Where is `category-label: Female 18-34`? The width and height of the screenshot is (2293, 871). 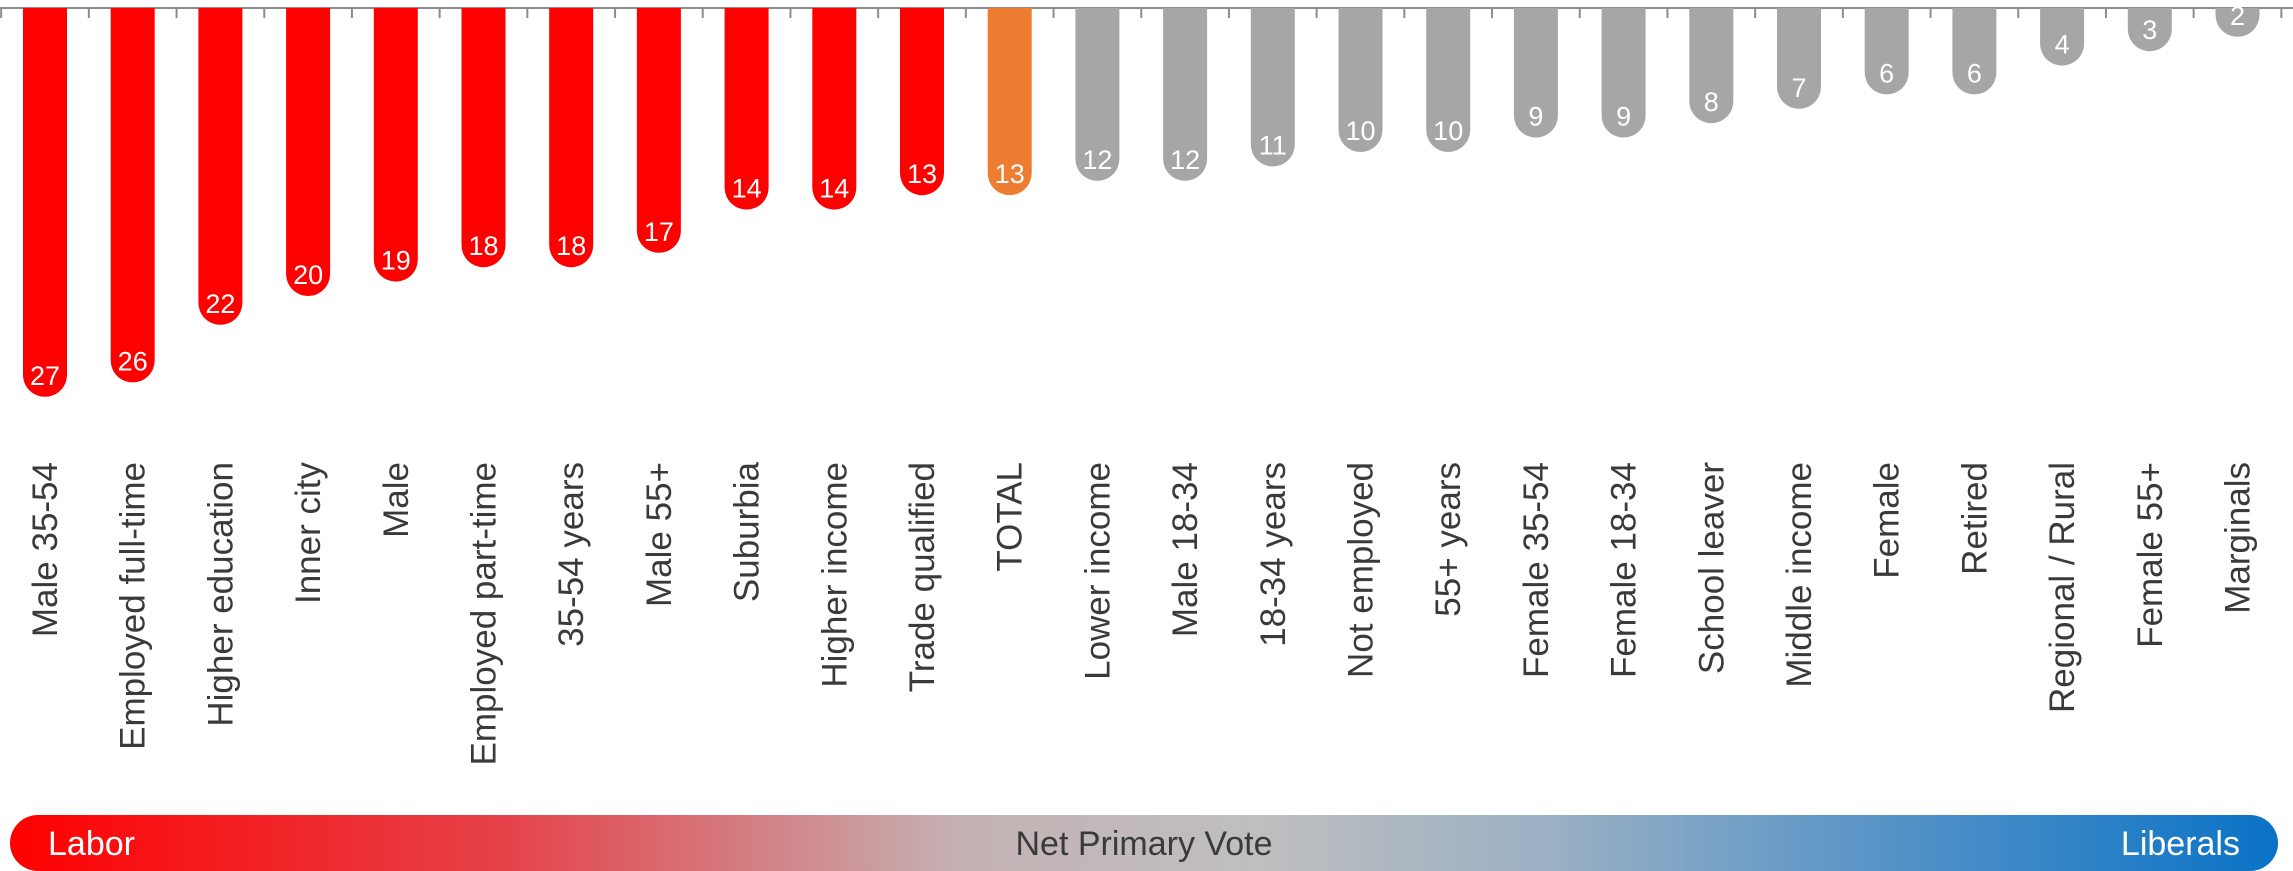
category-label: Female 18-34 is located at coordinates (1624, 570).